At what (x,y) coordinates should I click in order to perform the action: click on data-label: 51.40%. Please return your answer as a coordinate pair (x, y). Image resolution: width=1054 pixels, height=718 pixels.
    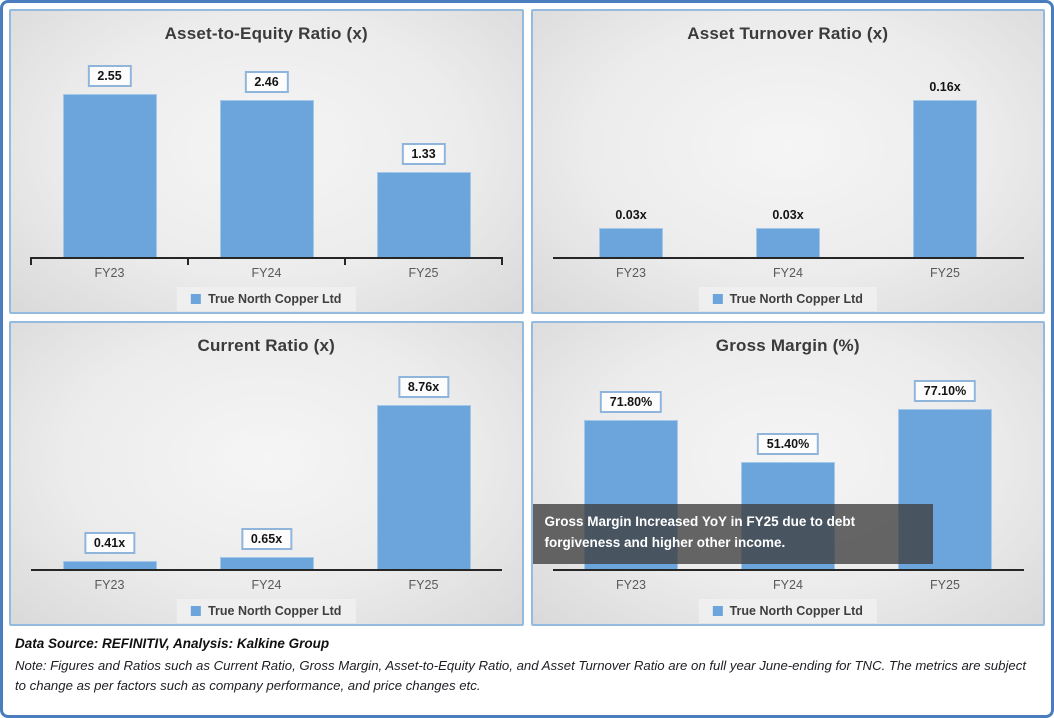
    Looking at the image, I should click on (788, 444).